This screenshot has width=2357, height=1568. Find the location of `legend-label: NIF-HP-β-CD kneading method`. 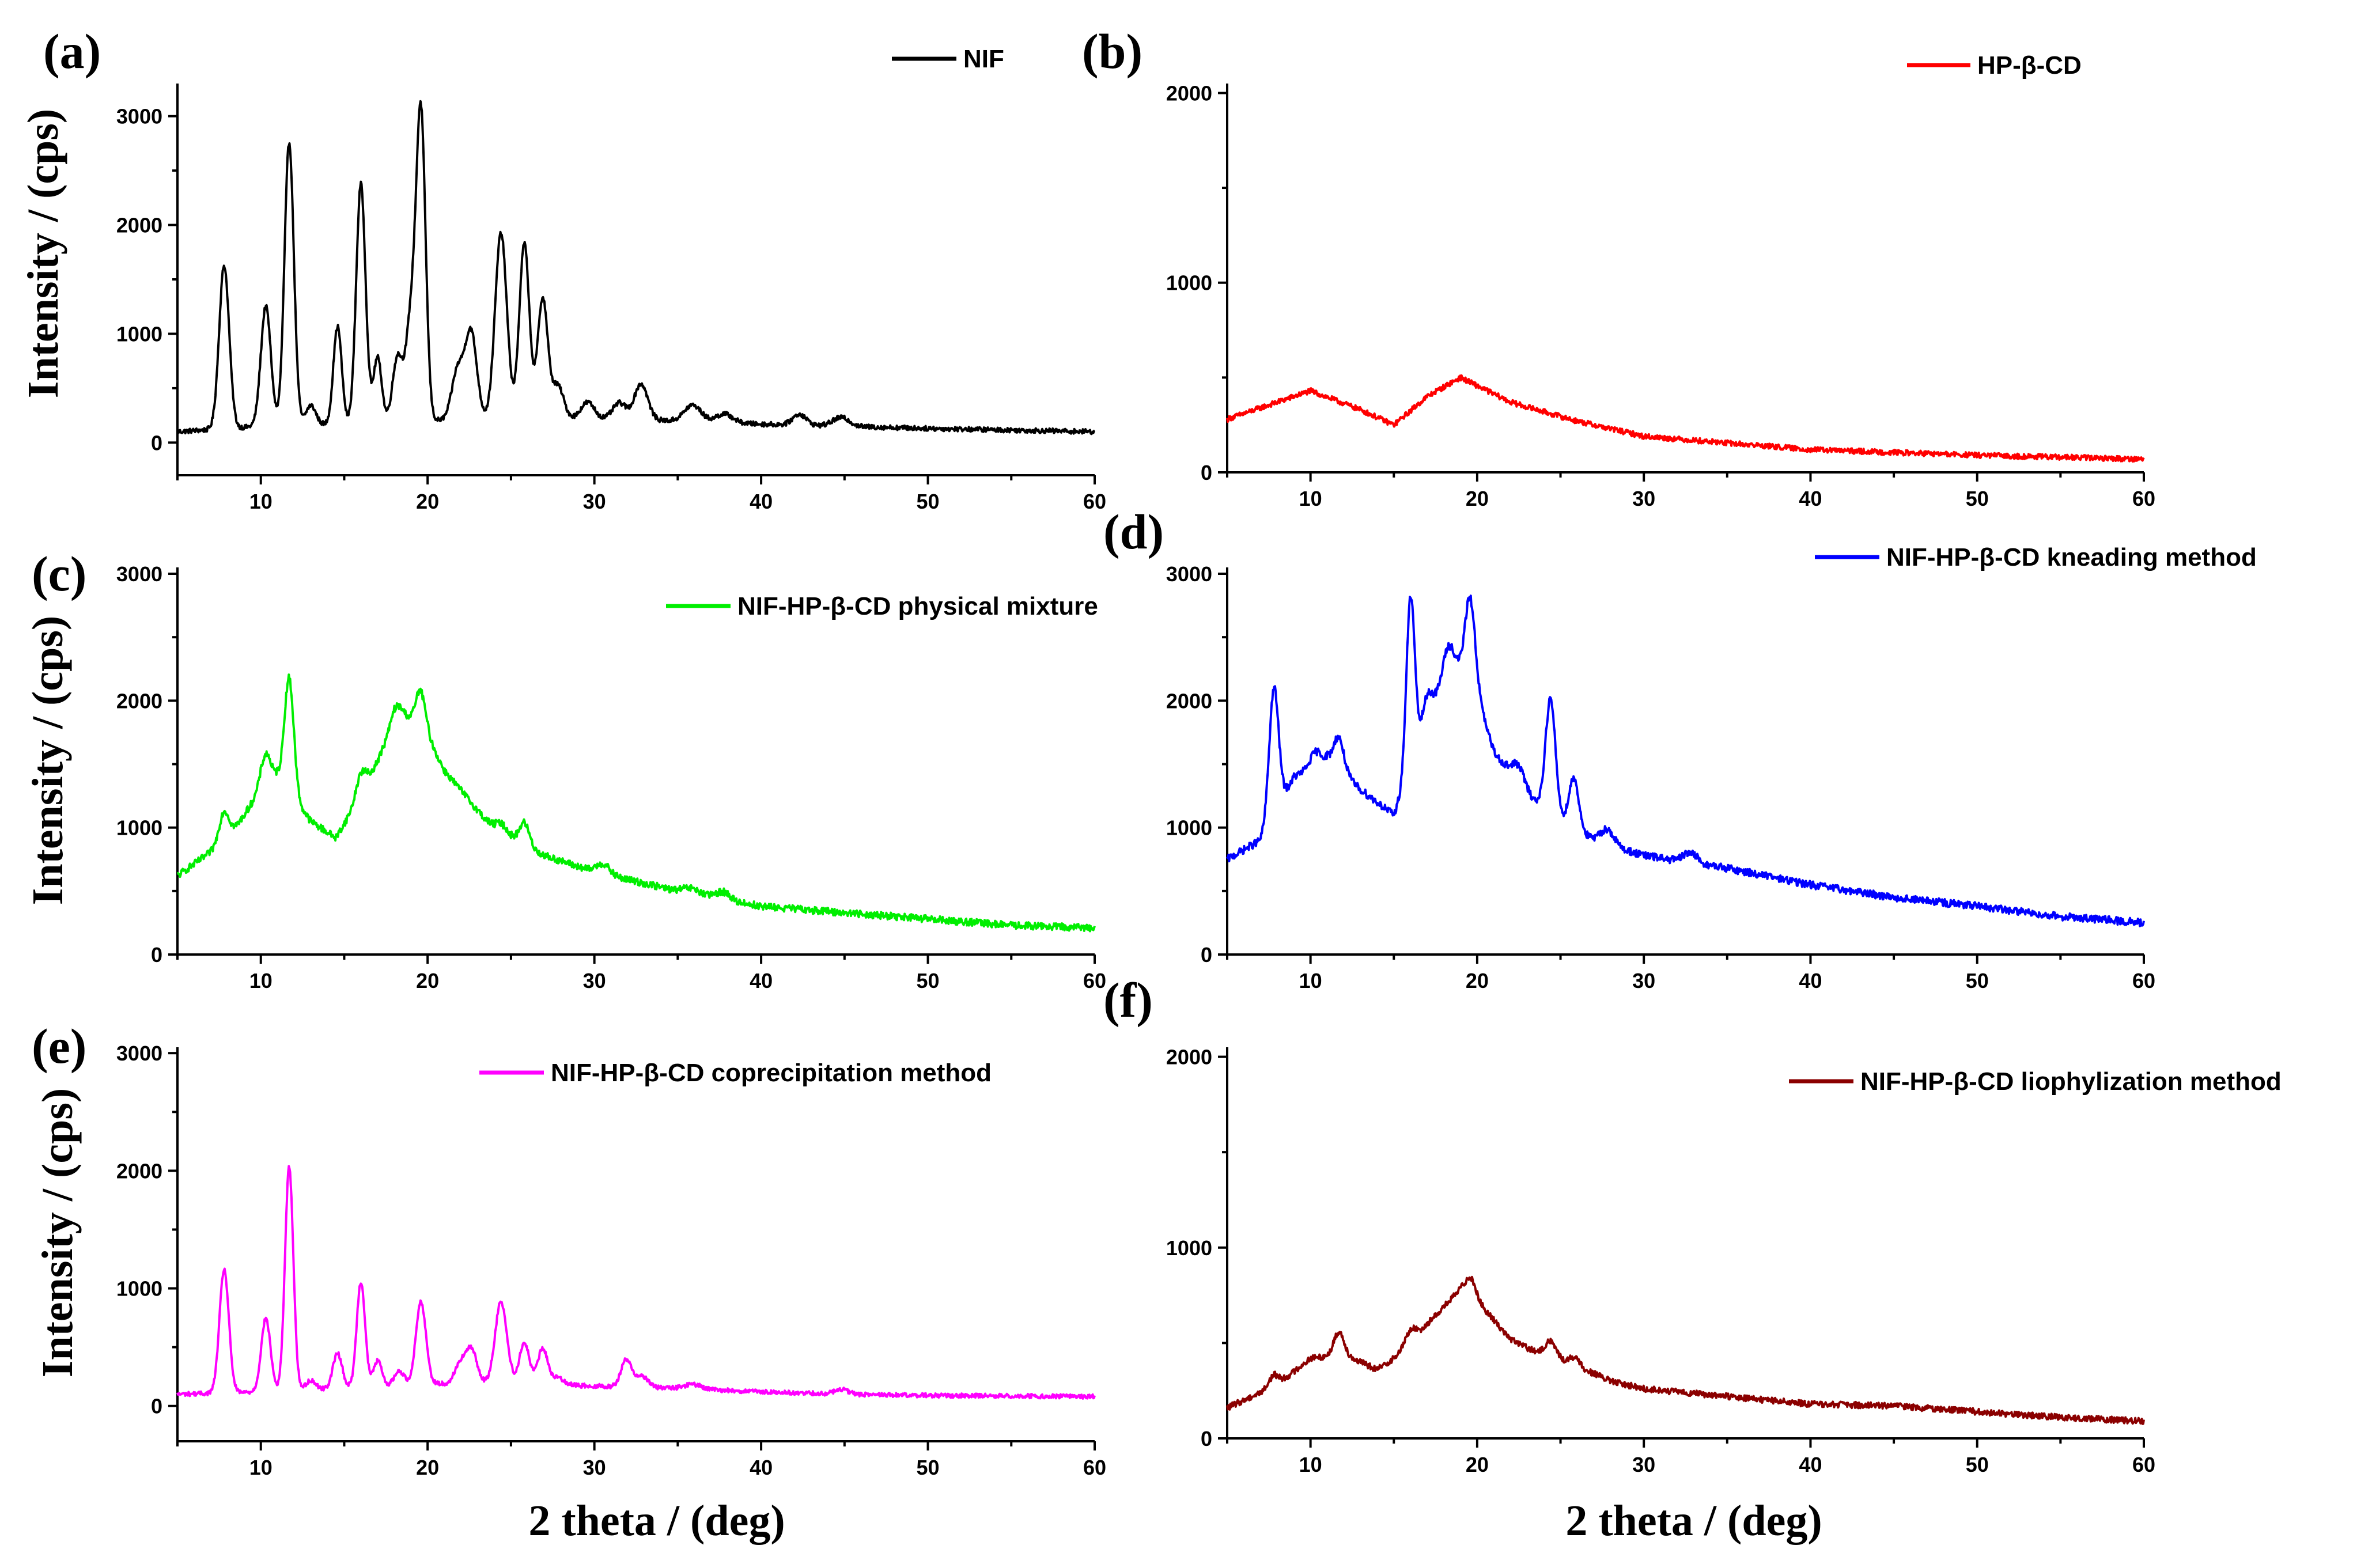

legend-label: NIF-HP-β-CD kneading method is located at coordinates (2071, 557).